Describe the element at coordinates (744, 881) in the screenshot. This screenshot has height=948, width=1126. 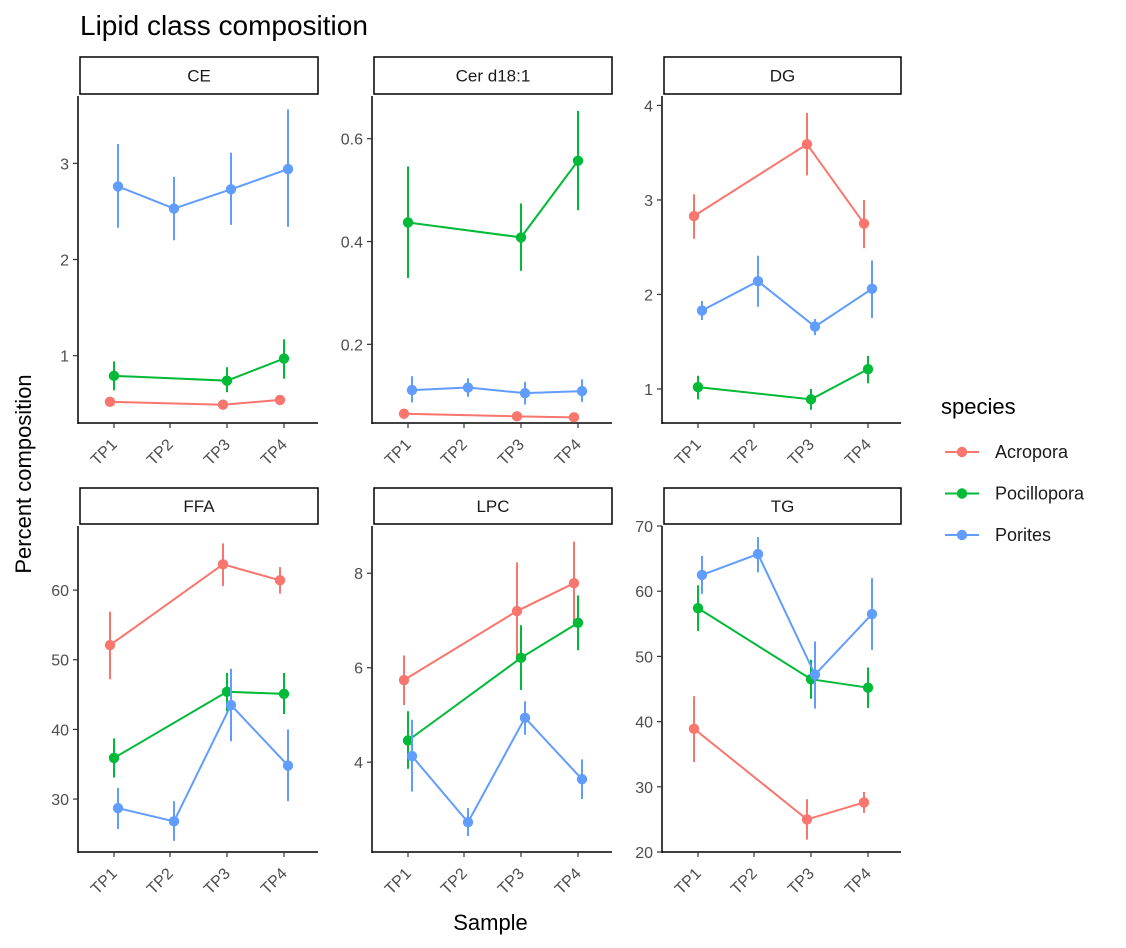
I see `x-tick-label-tg: TP2` at that location.